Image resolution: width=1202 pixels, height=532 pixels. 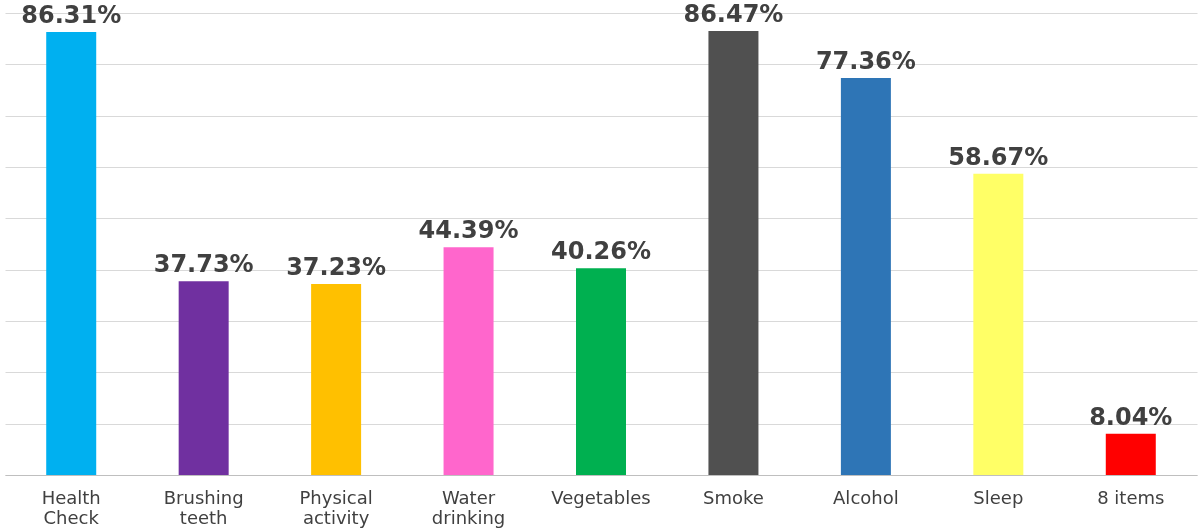 I want to click on data-label: 86.47%, so click(x=733, y=14).